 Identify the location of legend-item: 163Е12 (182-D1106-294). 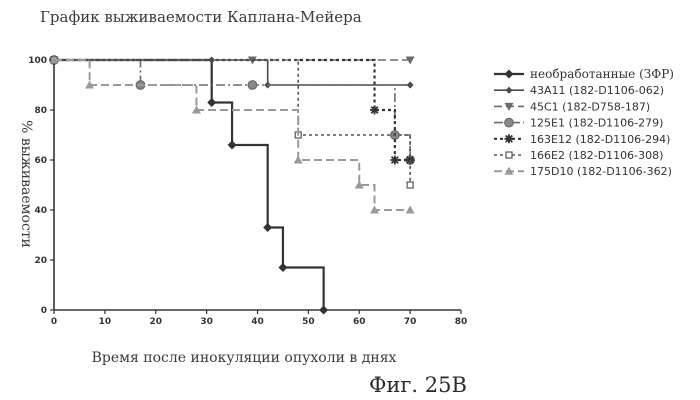
(582, 139).